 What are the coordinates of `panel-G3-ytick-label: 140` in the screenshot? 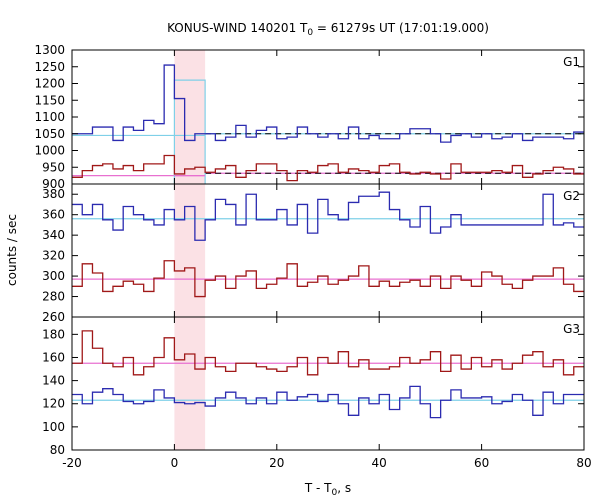 It's located at (53, 381).